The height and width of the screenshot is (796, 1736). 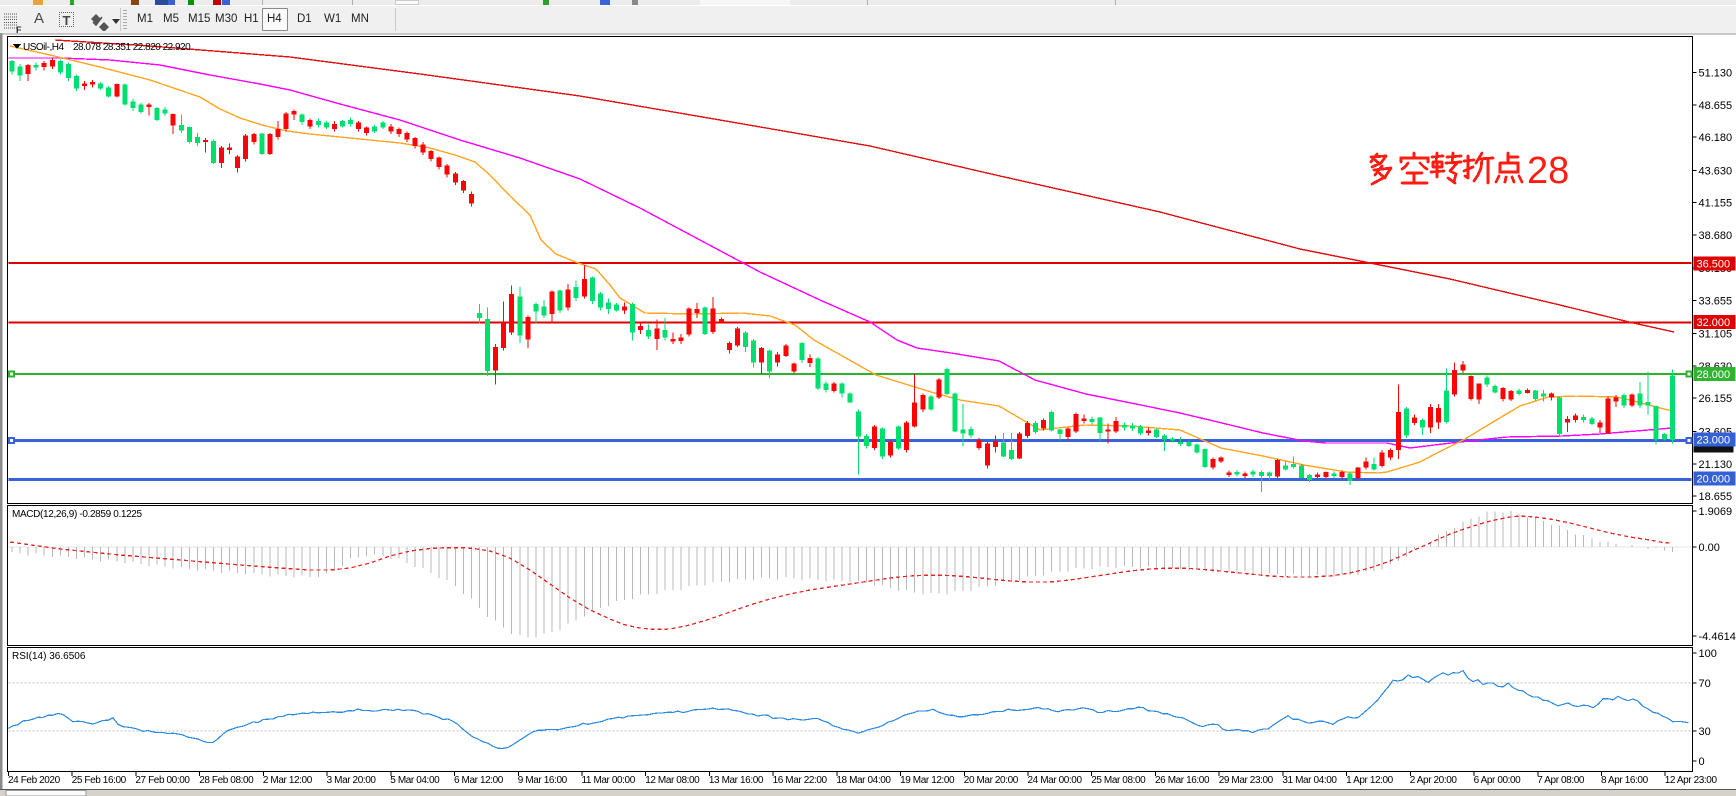 What do you see at coordinates (1118, 780) in the screenshot?
I see `svg-text: 25 Mar 08:00` at bounding box center [1118, 780].